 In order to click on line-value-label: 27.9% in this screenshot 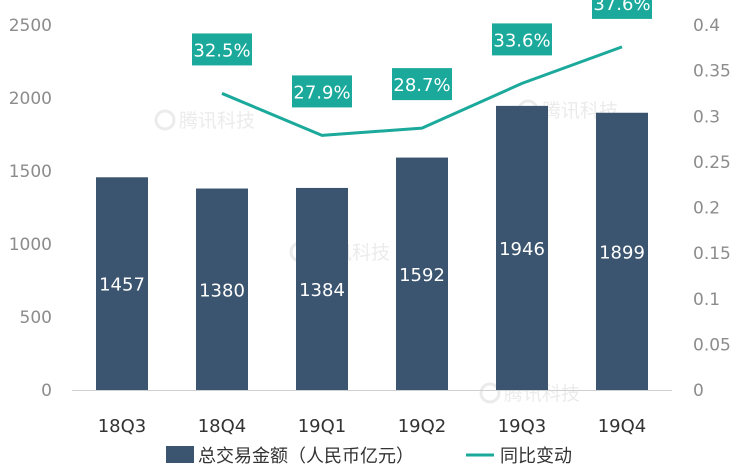, I will do `click(321, 92)`.